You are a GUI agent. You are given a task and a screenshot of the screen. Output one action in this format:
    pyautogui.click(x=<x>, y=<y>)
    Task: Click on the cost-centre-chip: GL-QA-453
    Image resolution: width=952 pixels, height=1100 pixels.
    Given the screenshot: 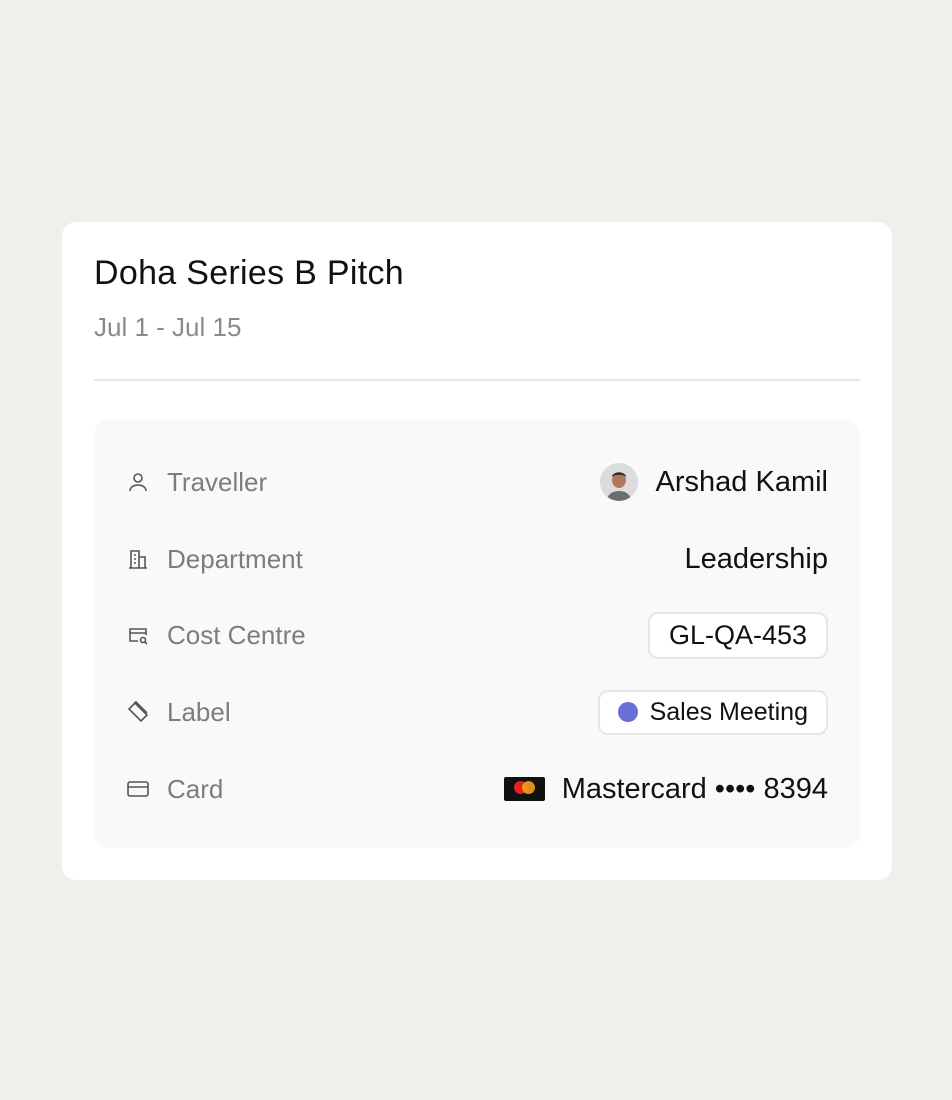 What is the action you would take?
    pyautogui.click(x=737, y=635)
    